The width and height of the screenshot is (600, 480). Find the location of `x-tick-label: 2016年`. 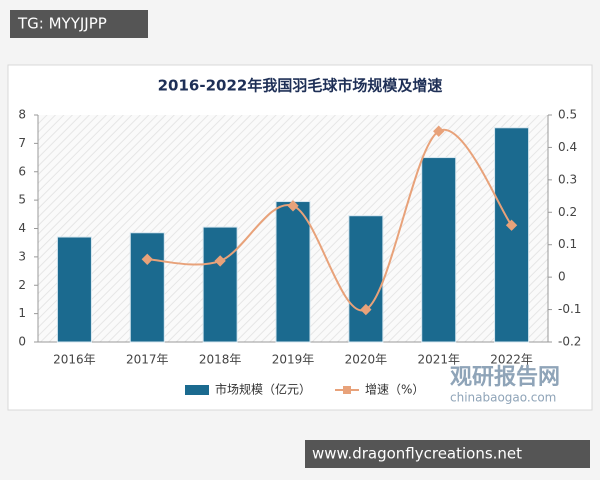

x-tick-label: 2016年 is located at coordinates (74, 360).